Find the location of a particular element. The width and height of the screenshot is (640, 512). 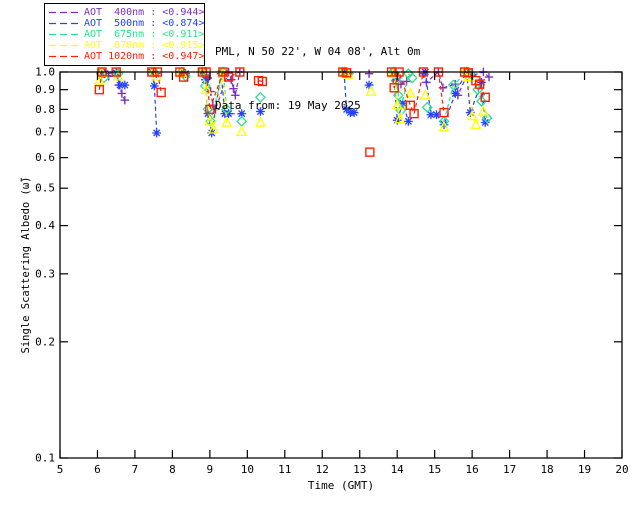

svg-text: 14 is located at coordinates (398, 469).